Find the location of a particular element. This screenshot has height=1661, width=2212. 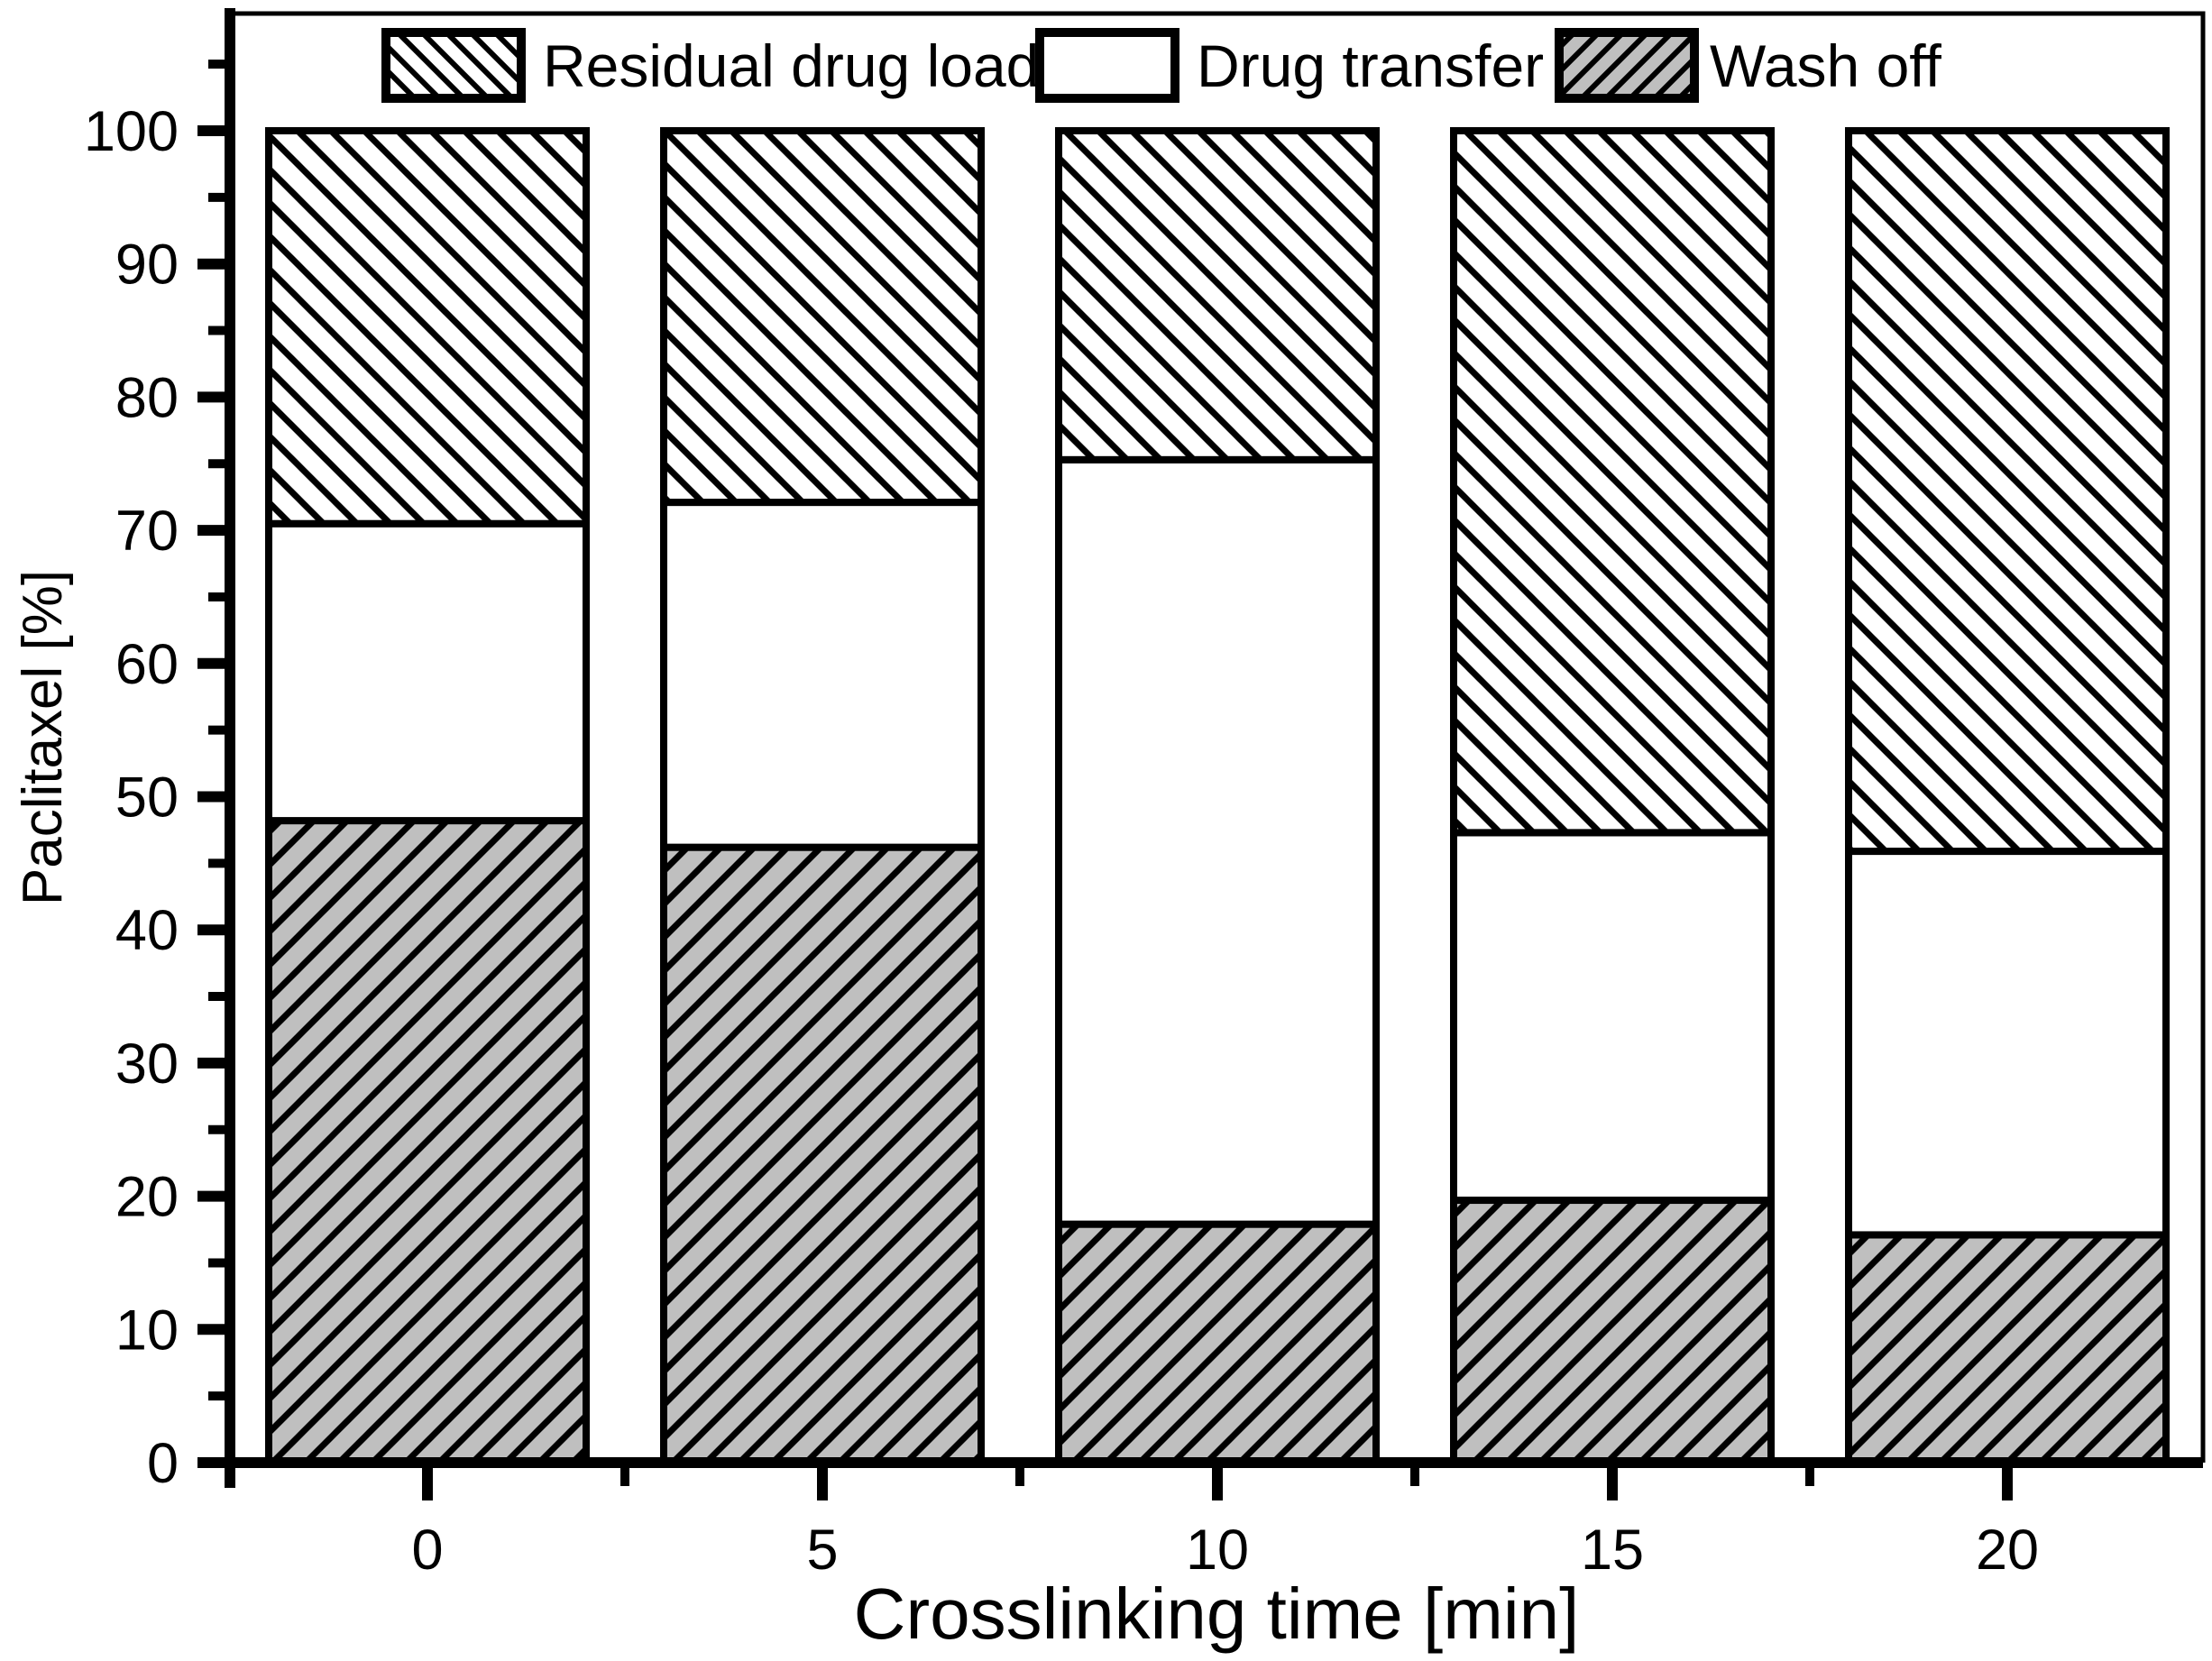

legend-swatch-wash-off is located at coordinates (1627, 65).